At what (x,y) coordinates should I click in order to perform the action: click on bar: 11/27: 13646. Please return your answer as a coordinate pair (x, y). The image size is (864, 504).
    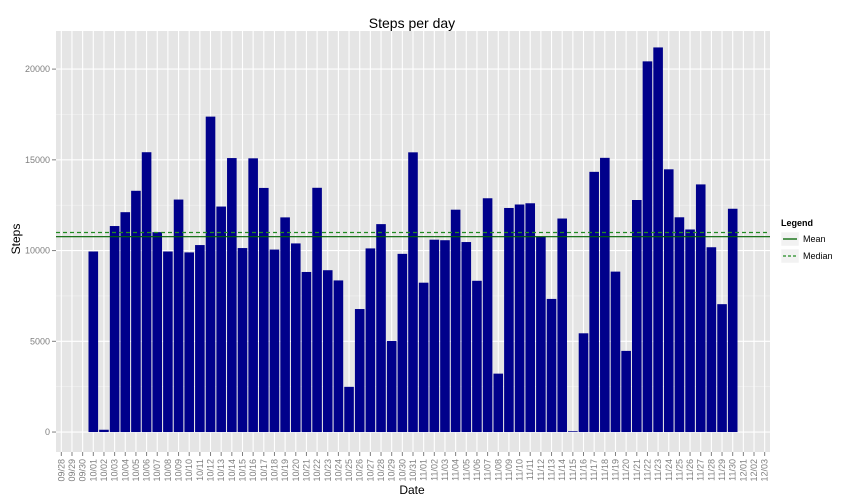
    Looking at the image, I should click on (700, 308).